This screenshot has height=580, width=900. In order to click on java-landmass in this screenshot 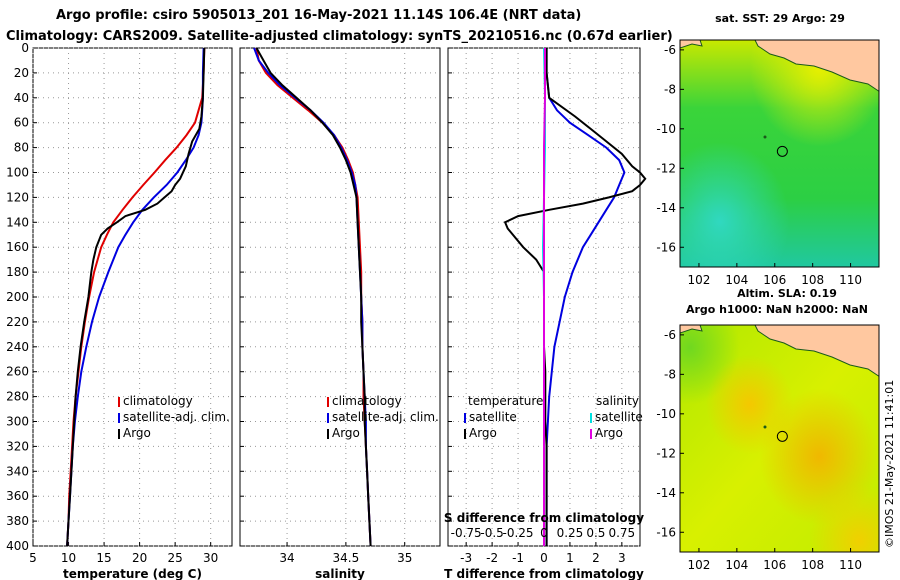, I will do `click(816, 66)`.